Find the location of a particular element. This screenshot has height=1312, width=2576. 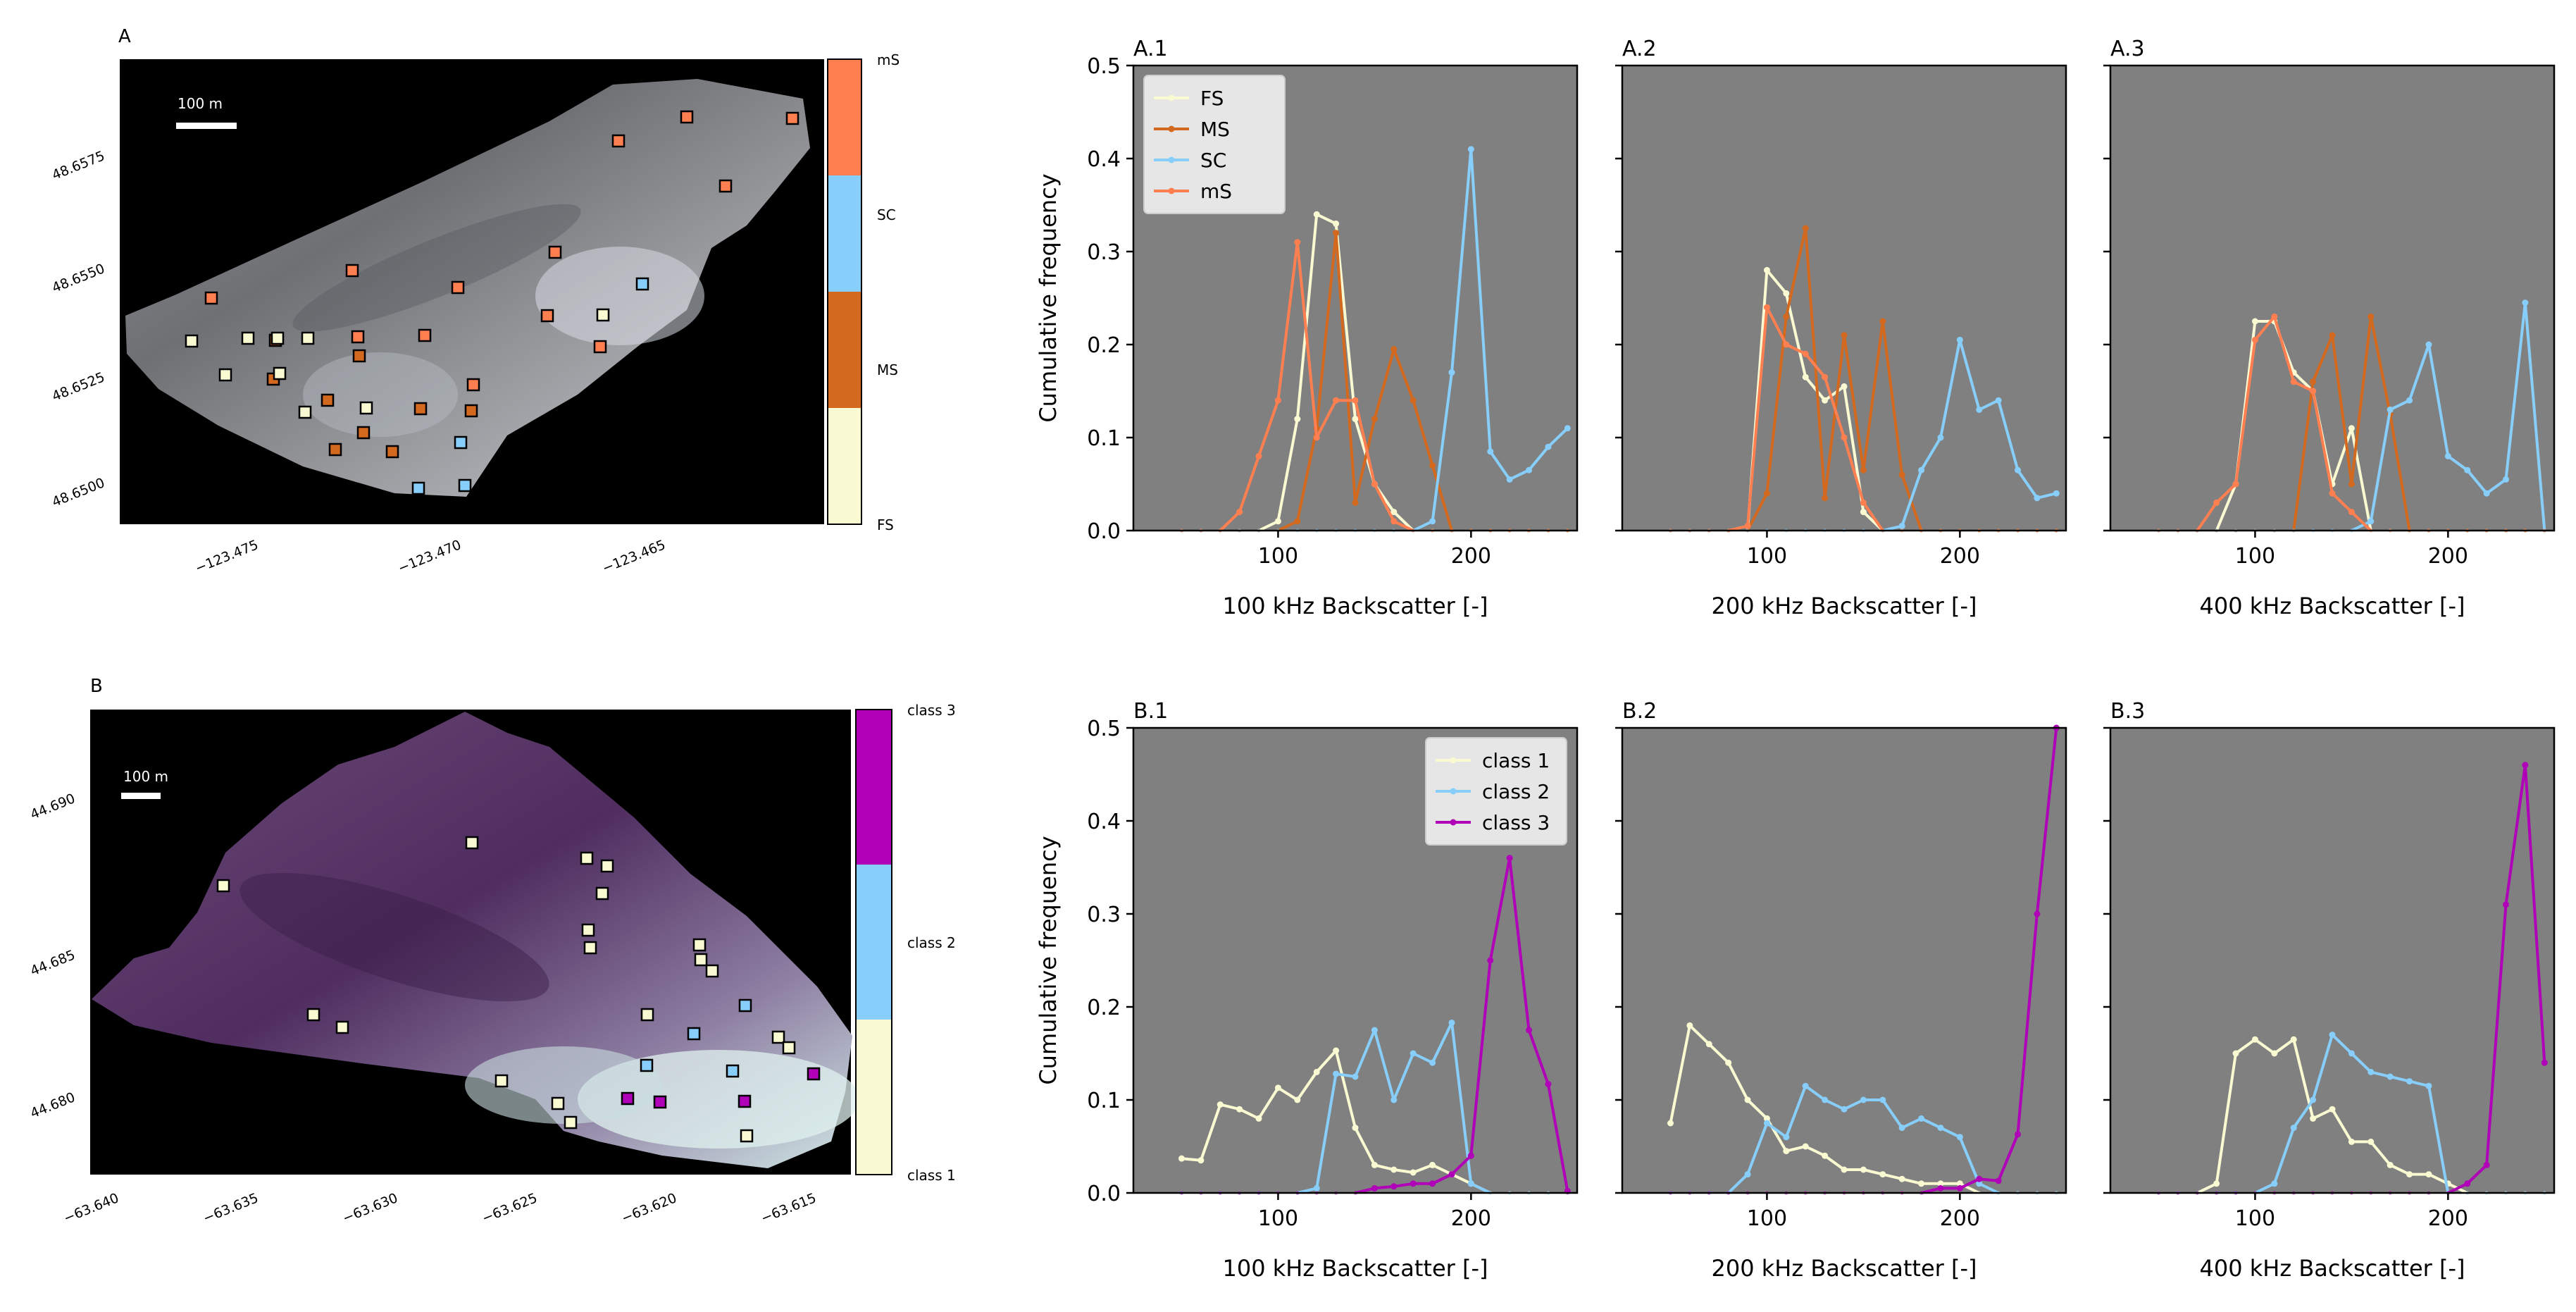

y-axis-label: Cumulative frequency is located at coordinates (1048, 960).